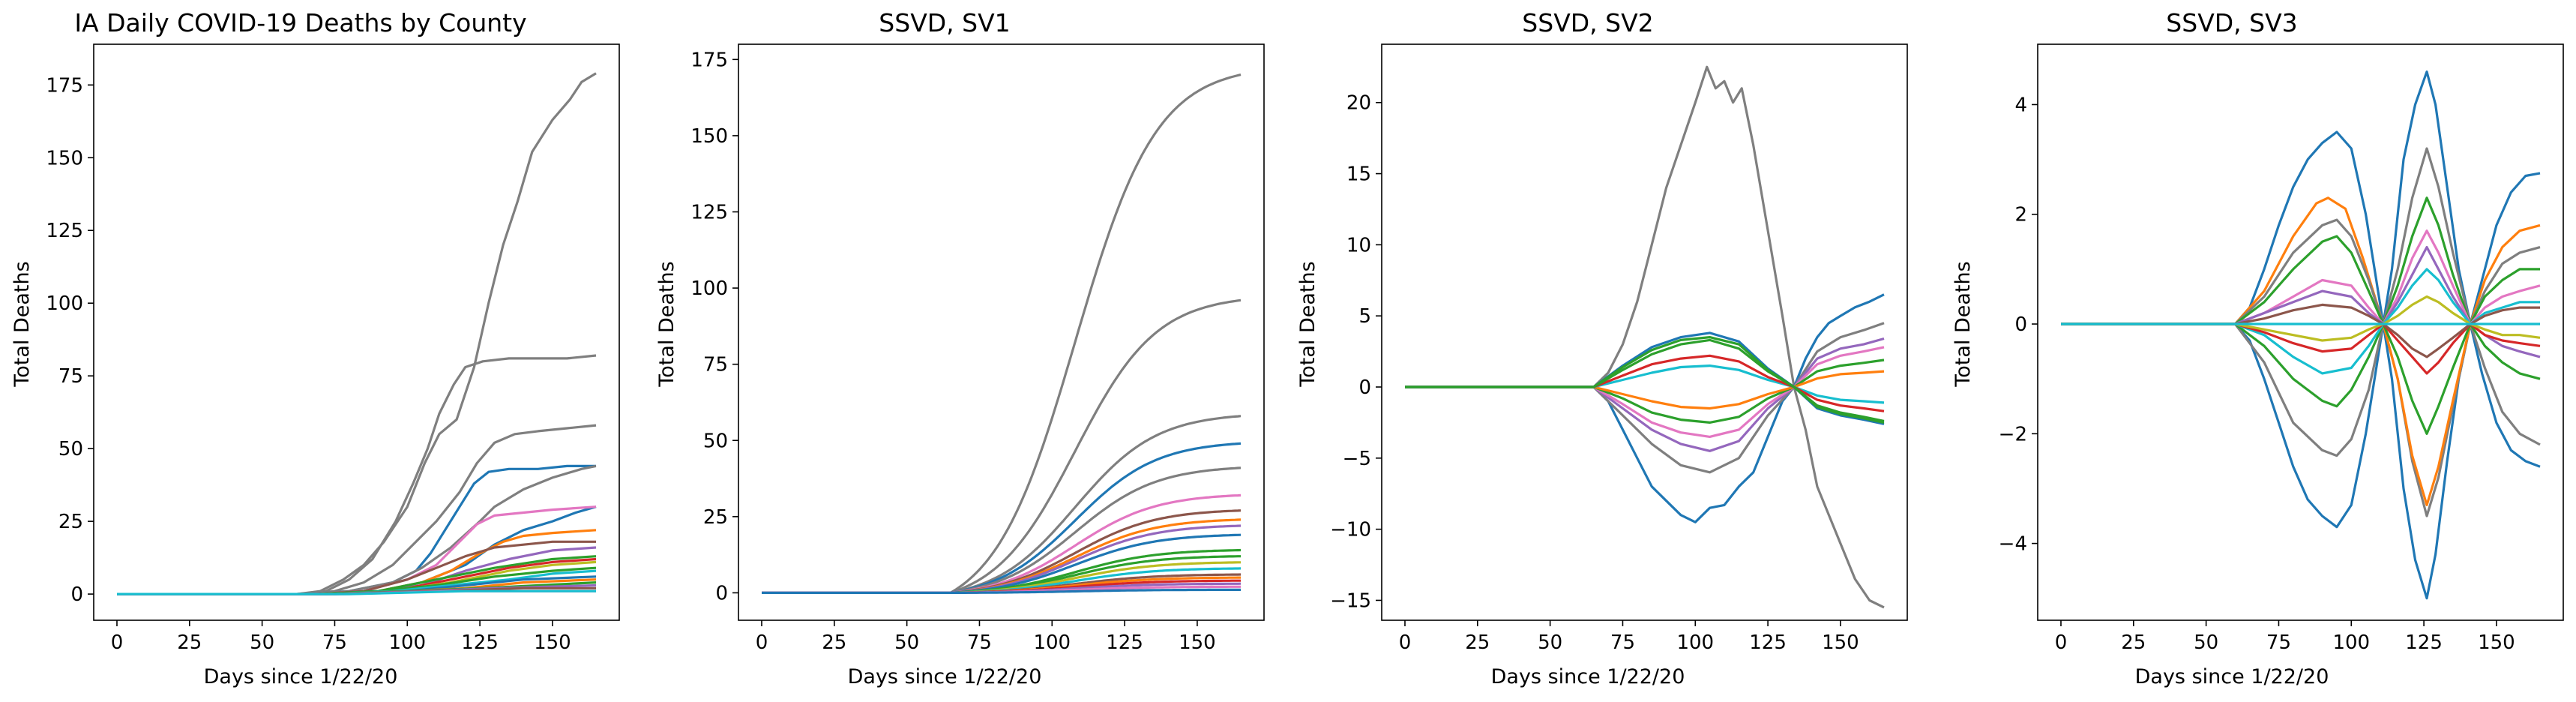 The image size is (2576, 702). Describe the element at coordinates (945, 23) in the screenshot. I see `panel-2-title: SSVD, SV1` at that location.